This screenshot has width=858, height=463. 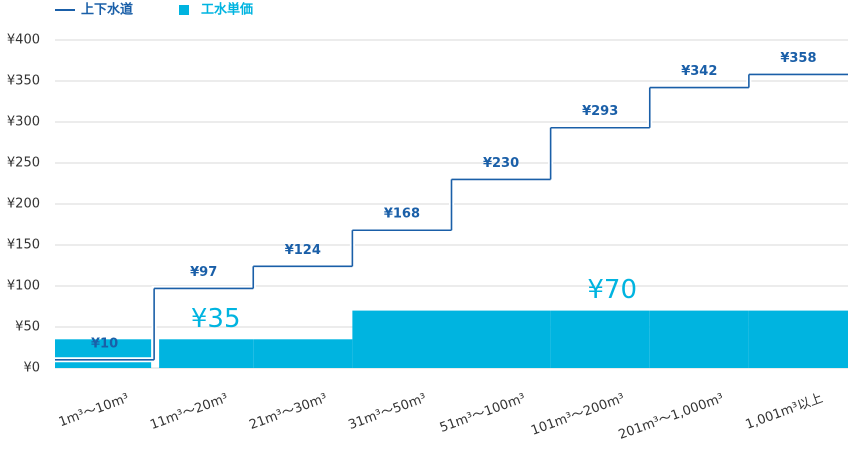 What do you see at coordinates (184, 10) in the screenshot?
I see `legend-swatch` at bounding box center [184, 10].